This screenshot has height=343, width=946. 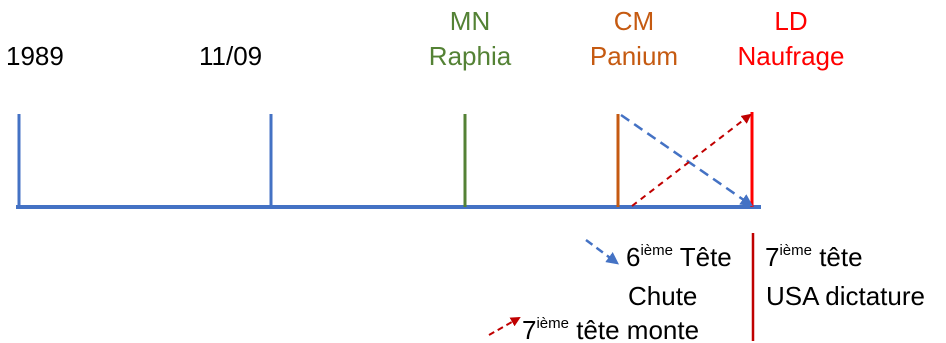 I want to click on label-panium: Panium, so click(x=634, y=56).